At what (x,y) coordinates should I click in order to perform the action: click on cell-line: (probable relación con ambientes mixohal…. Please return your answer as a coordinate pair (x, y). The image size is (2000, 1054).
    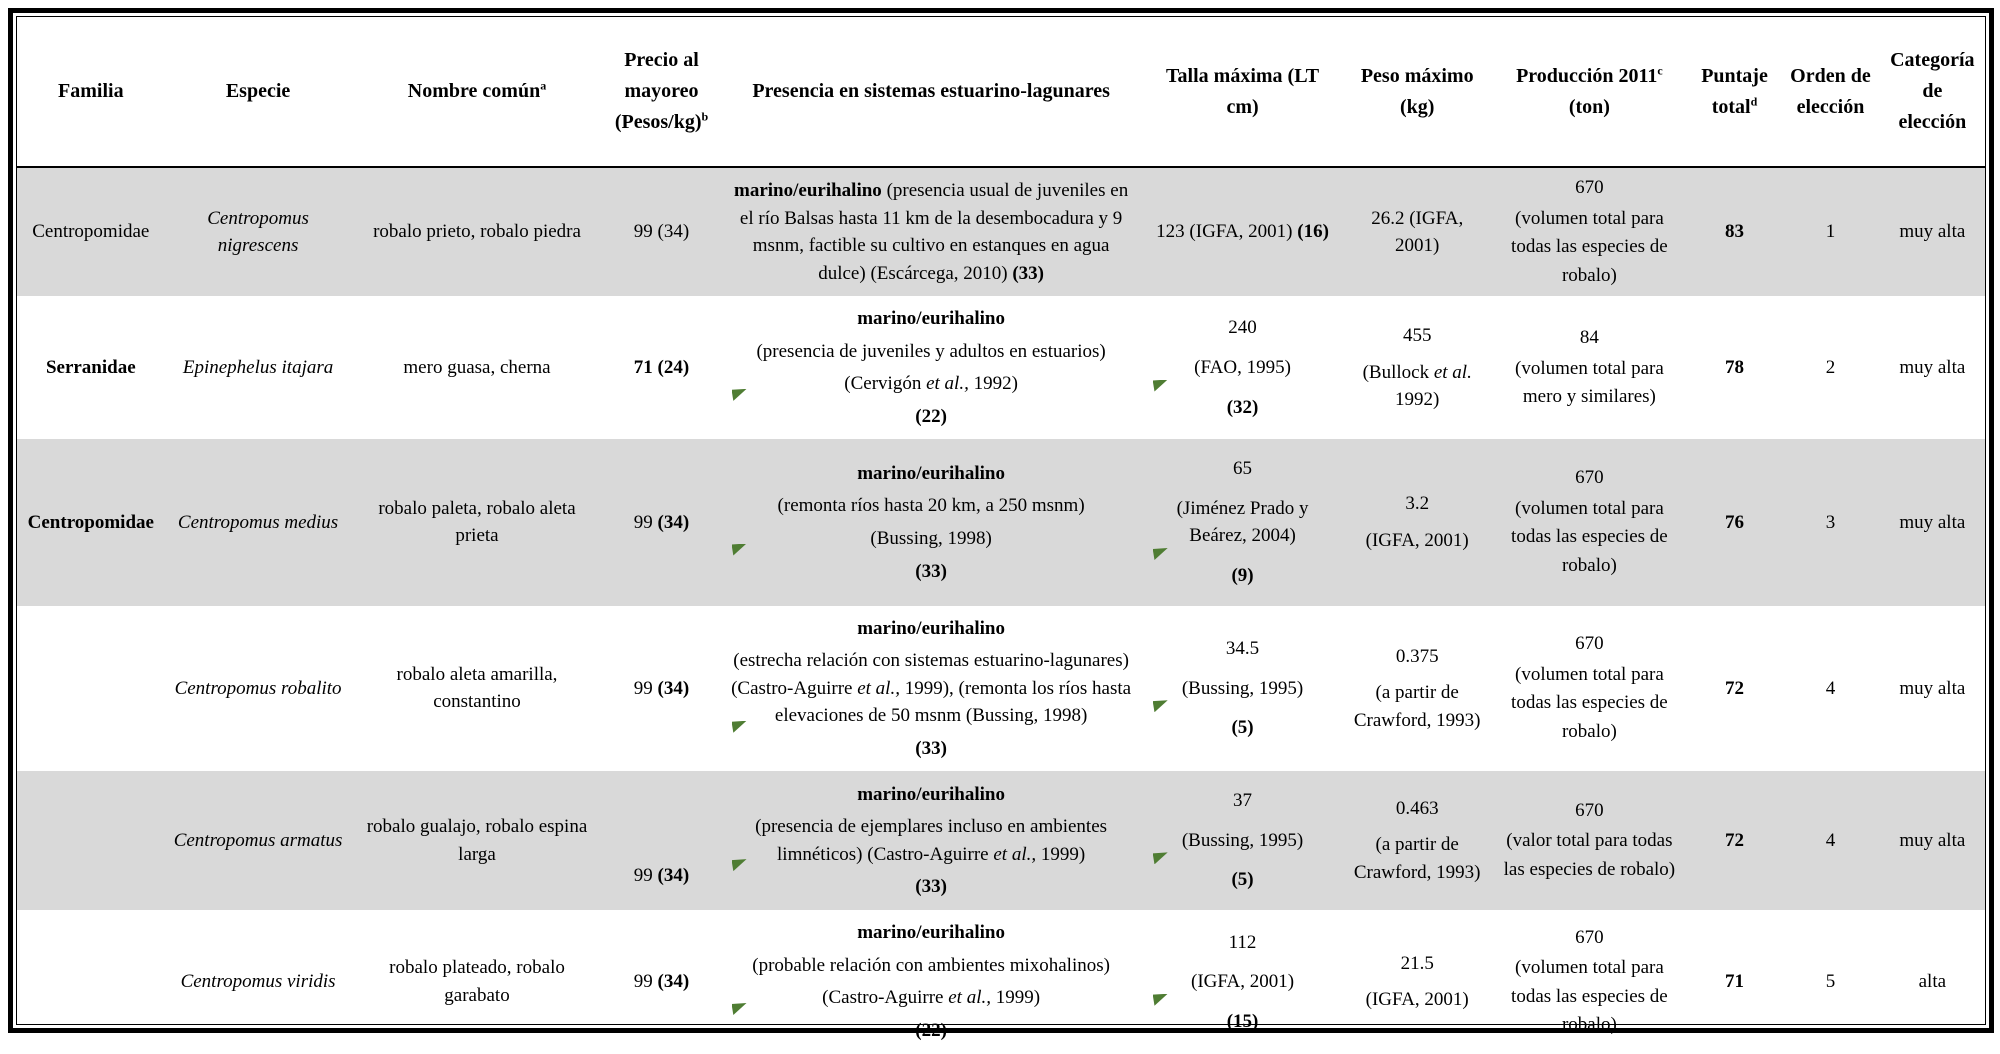
    Looking at the image, I should click on (931, 965).